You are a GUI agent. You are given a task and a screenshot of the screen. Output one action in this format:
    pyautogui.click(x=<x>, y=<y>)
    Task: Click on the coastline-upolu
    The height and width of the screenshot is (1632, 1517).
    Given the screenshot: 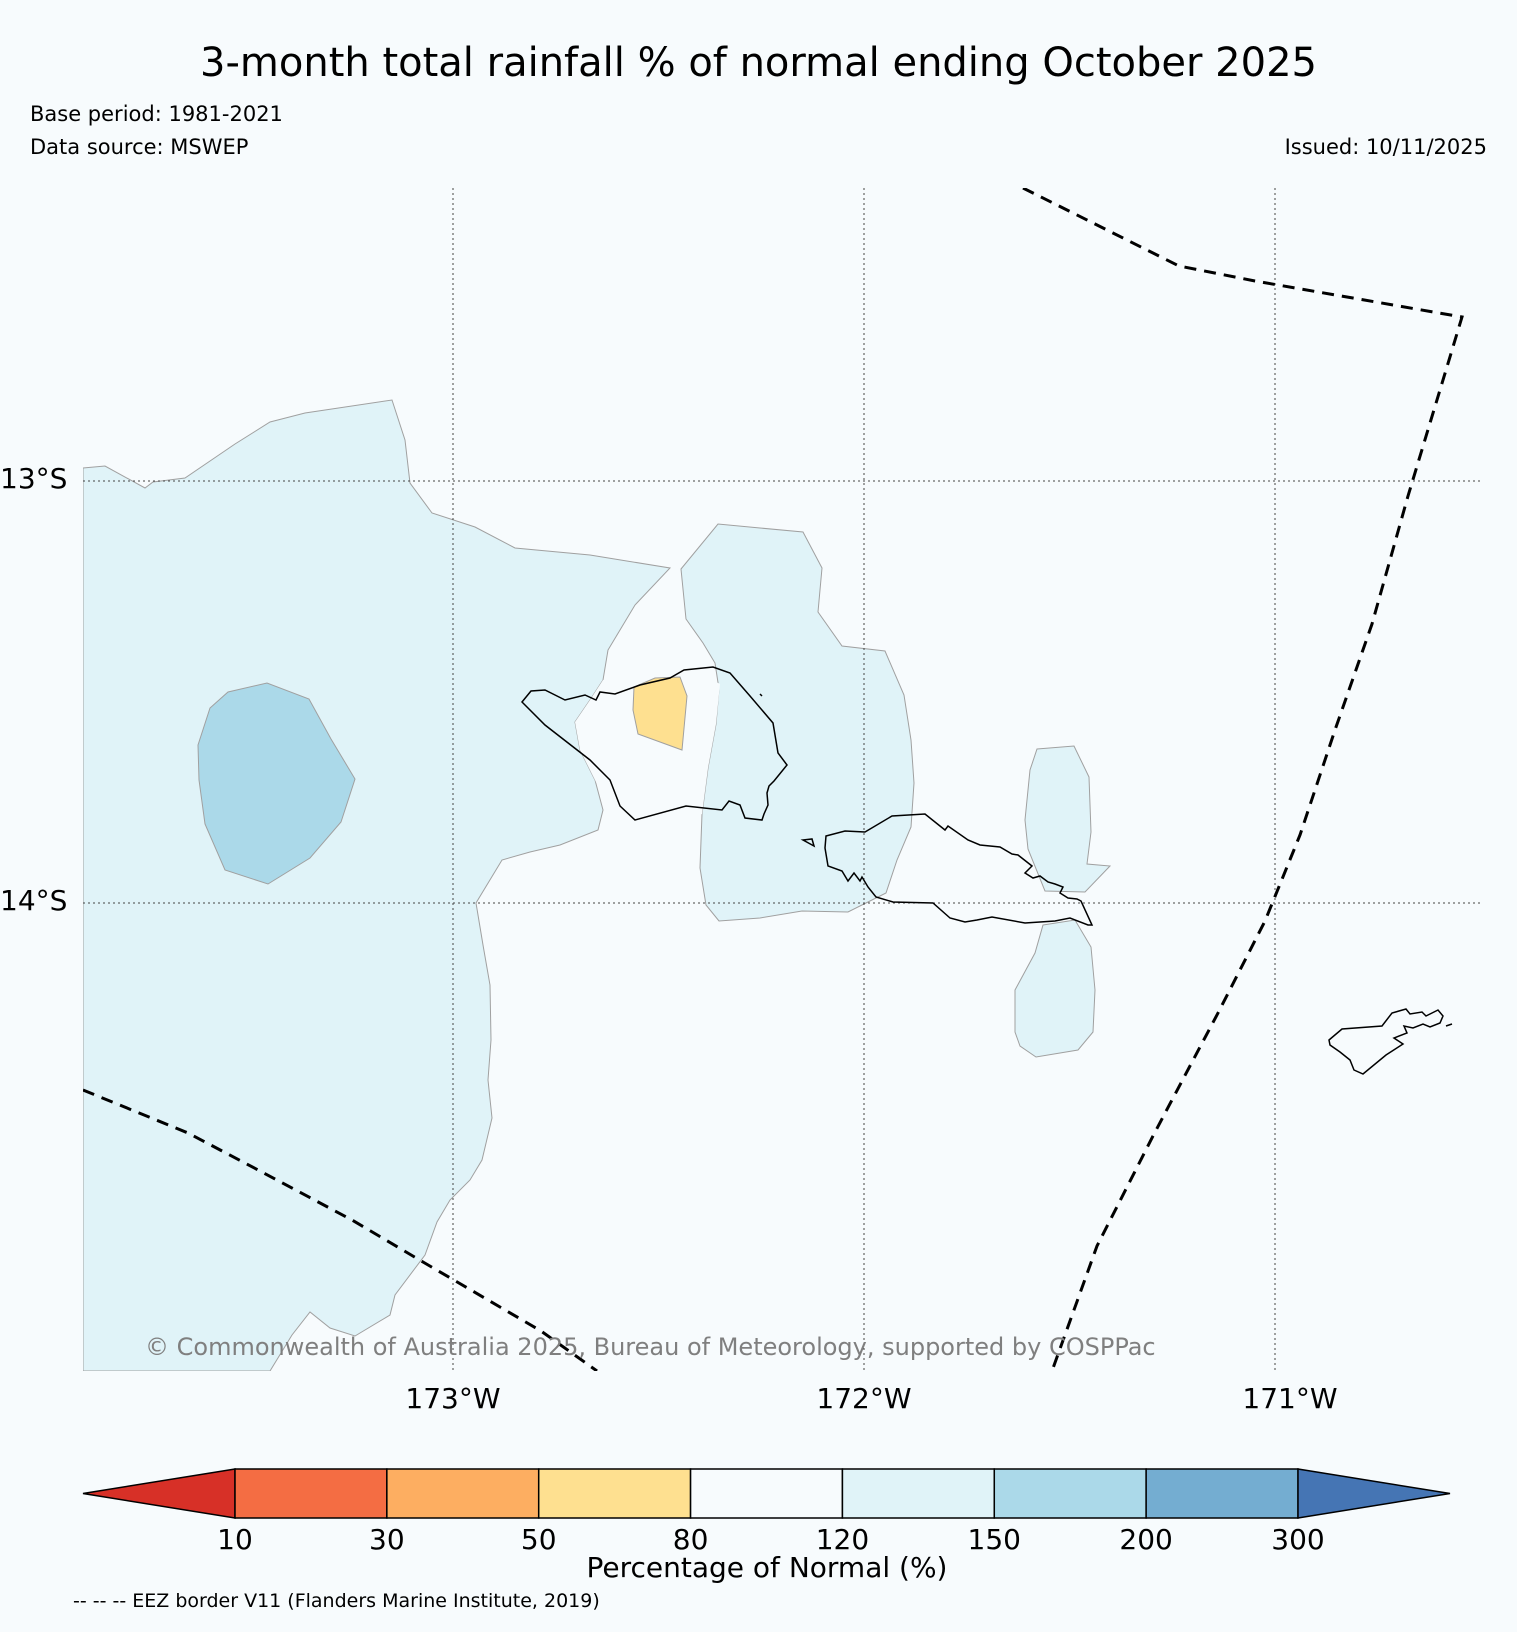 What is the action you would take?
    pyautogui.click(x=959, y=869)
    